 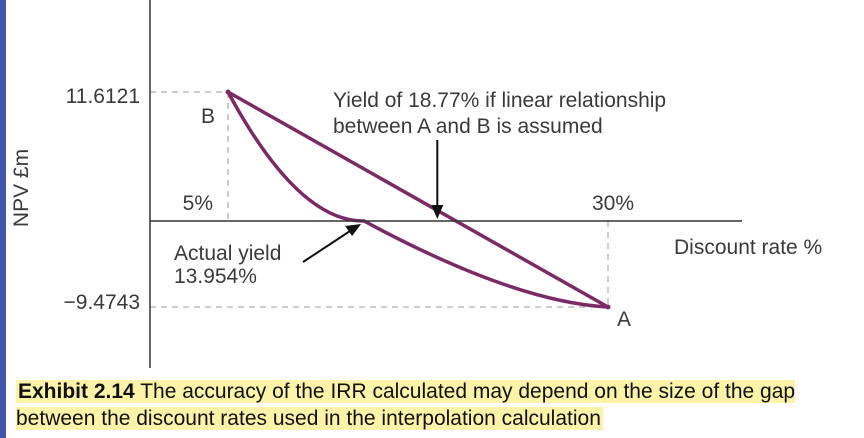 I want to click on annotation-arrows, so click(x=373, y=201).